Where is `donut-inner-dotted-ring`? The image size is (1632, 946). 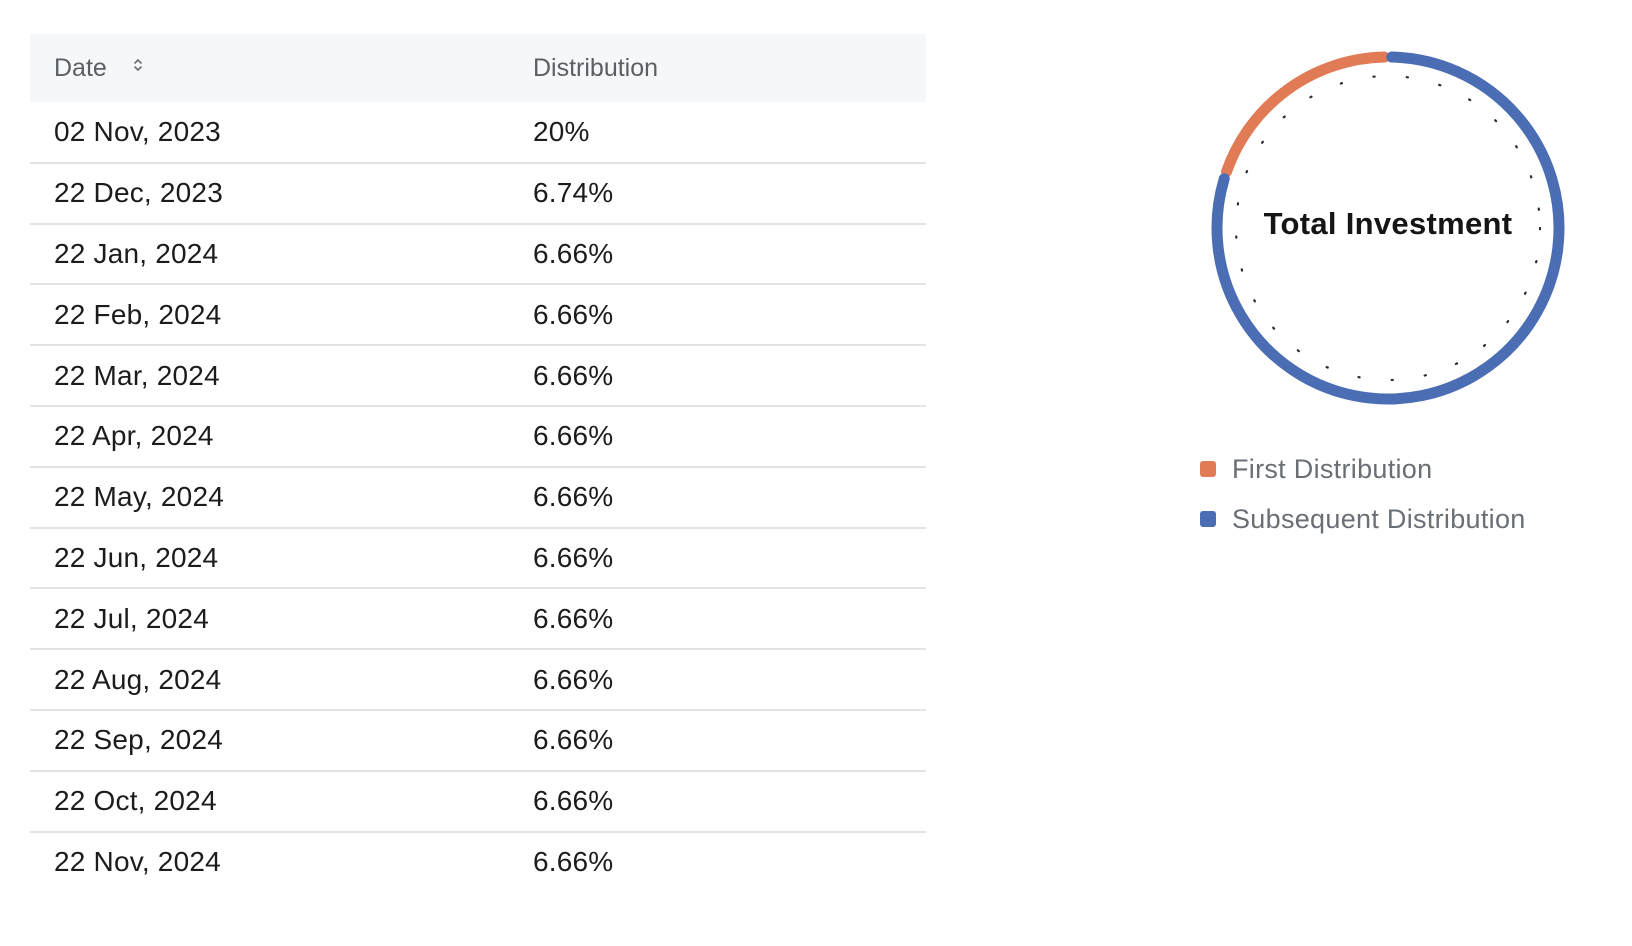 donut-inner-dotted-ring is located at coordinates (1388, 228).